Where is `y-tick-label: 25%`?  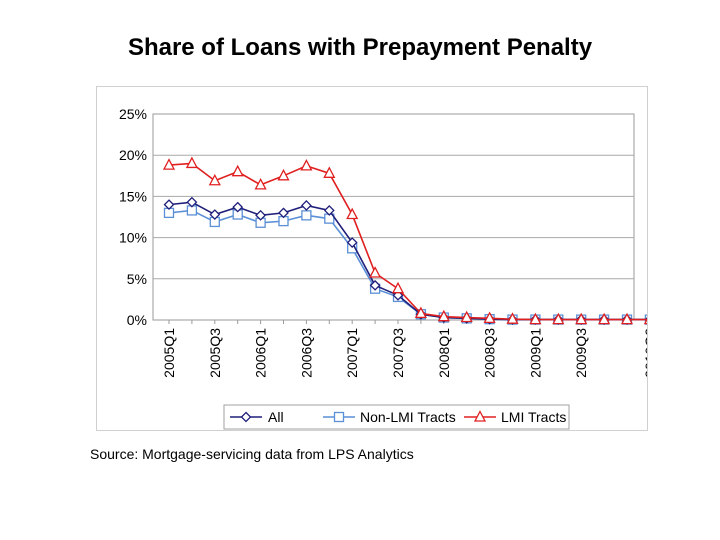
y-tick-label: 25% is located at coordinates (133, 114).